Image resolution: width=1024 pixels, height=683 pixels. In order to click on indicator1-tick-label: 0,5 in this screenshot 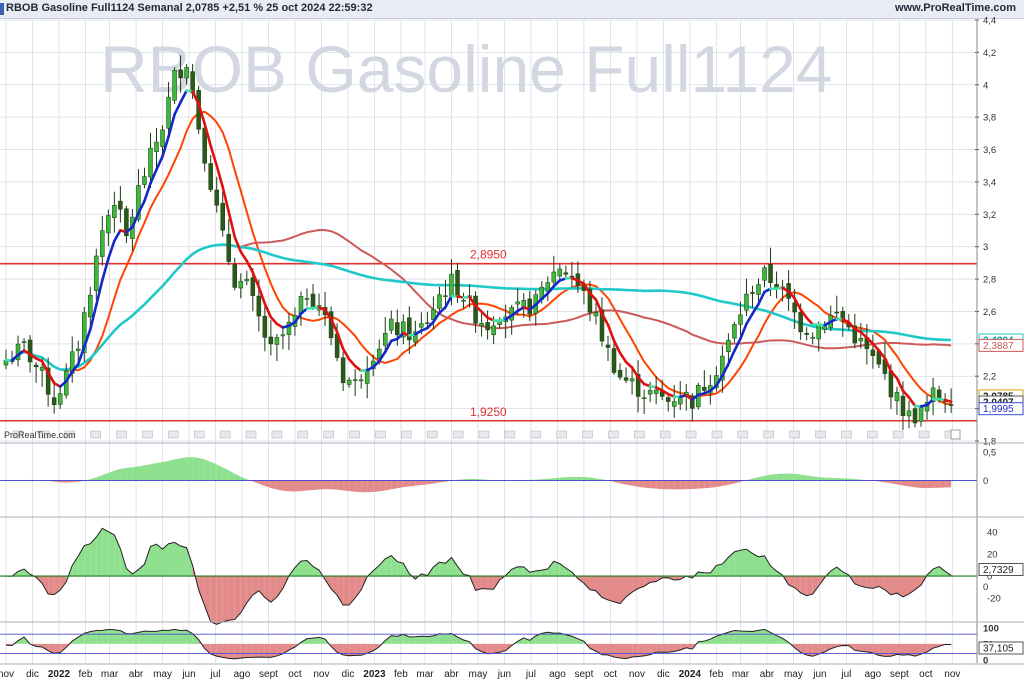, I will do `click(989, 452)`.